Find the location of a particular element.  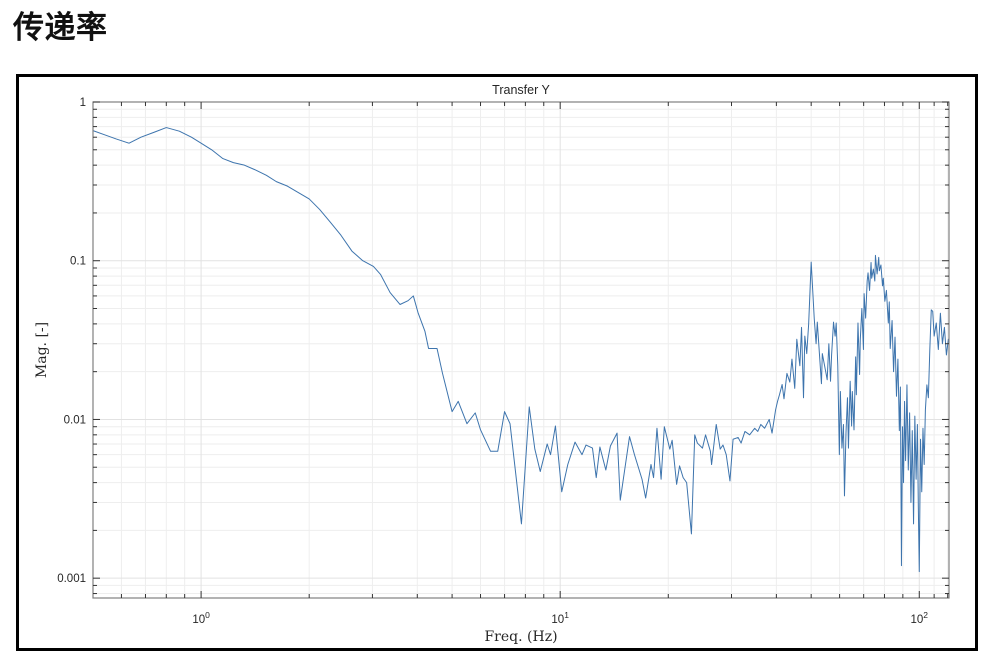

x-tick-label: 10² is located at coordinates (920, 618).